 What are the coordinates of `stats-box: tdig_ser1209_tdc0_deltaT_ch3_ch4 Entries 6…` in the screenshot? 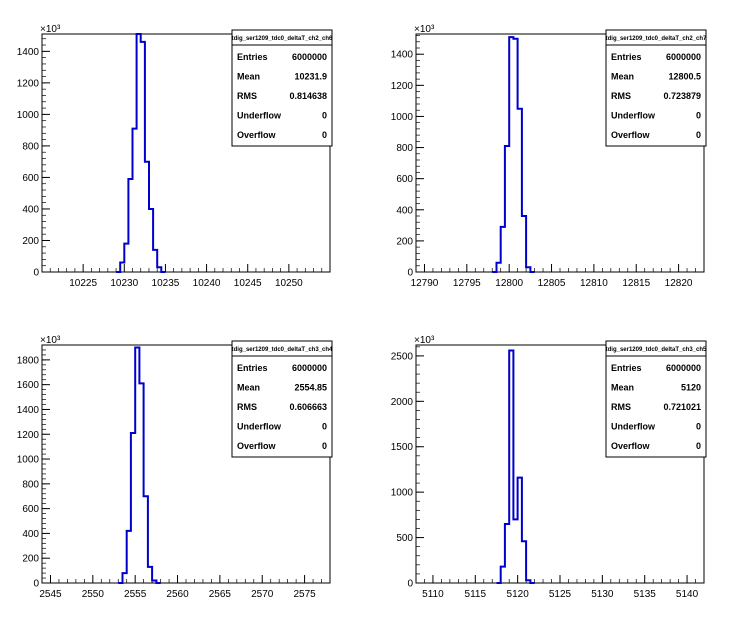 It's located at (282, 399).